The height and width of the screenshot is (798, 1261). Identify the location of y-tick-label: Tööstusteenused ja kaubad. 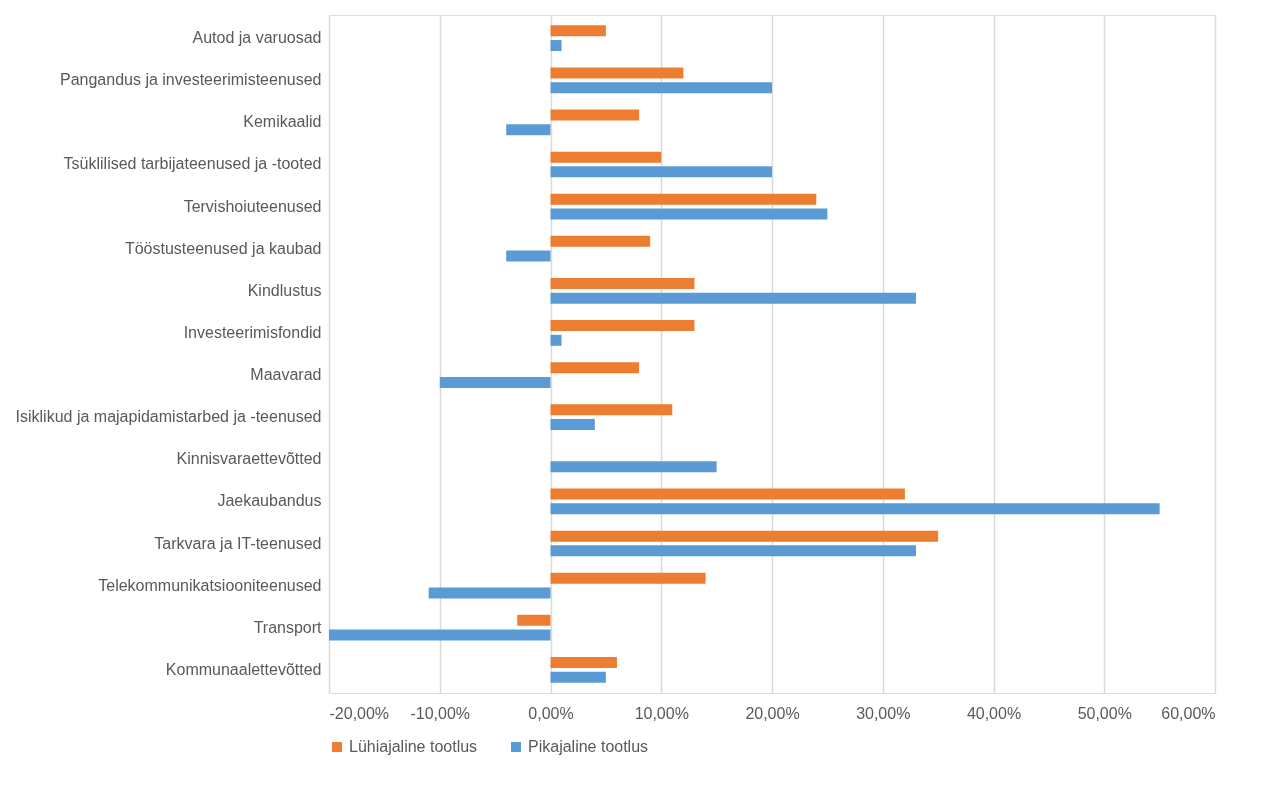
(223, 248).